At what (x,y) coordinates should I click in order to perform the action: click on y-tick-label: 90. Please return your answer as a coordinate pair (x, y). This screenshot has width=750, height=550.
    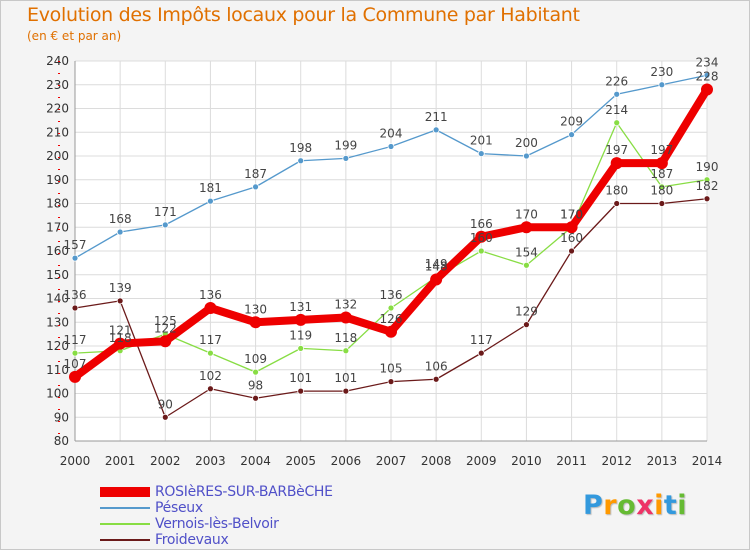
    Looking at the image, I should click on (61, 417).